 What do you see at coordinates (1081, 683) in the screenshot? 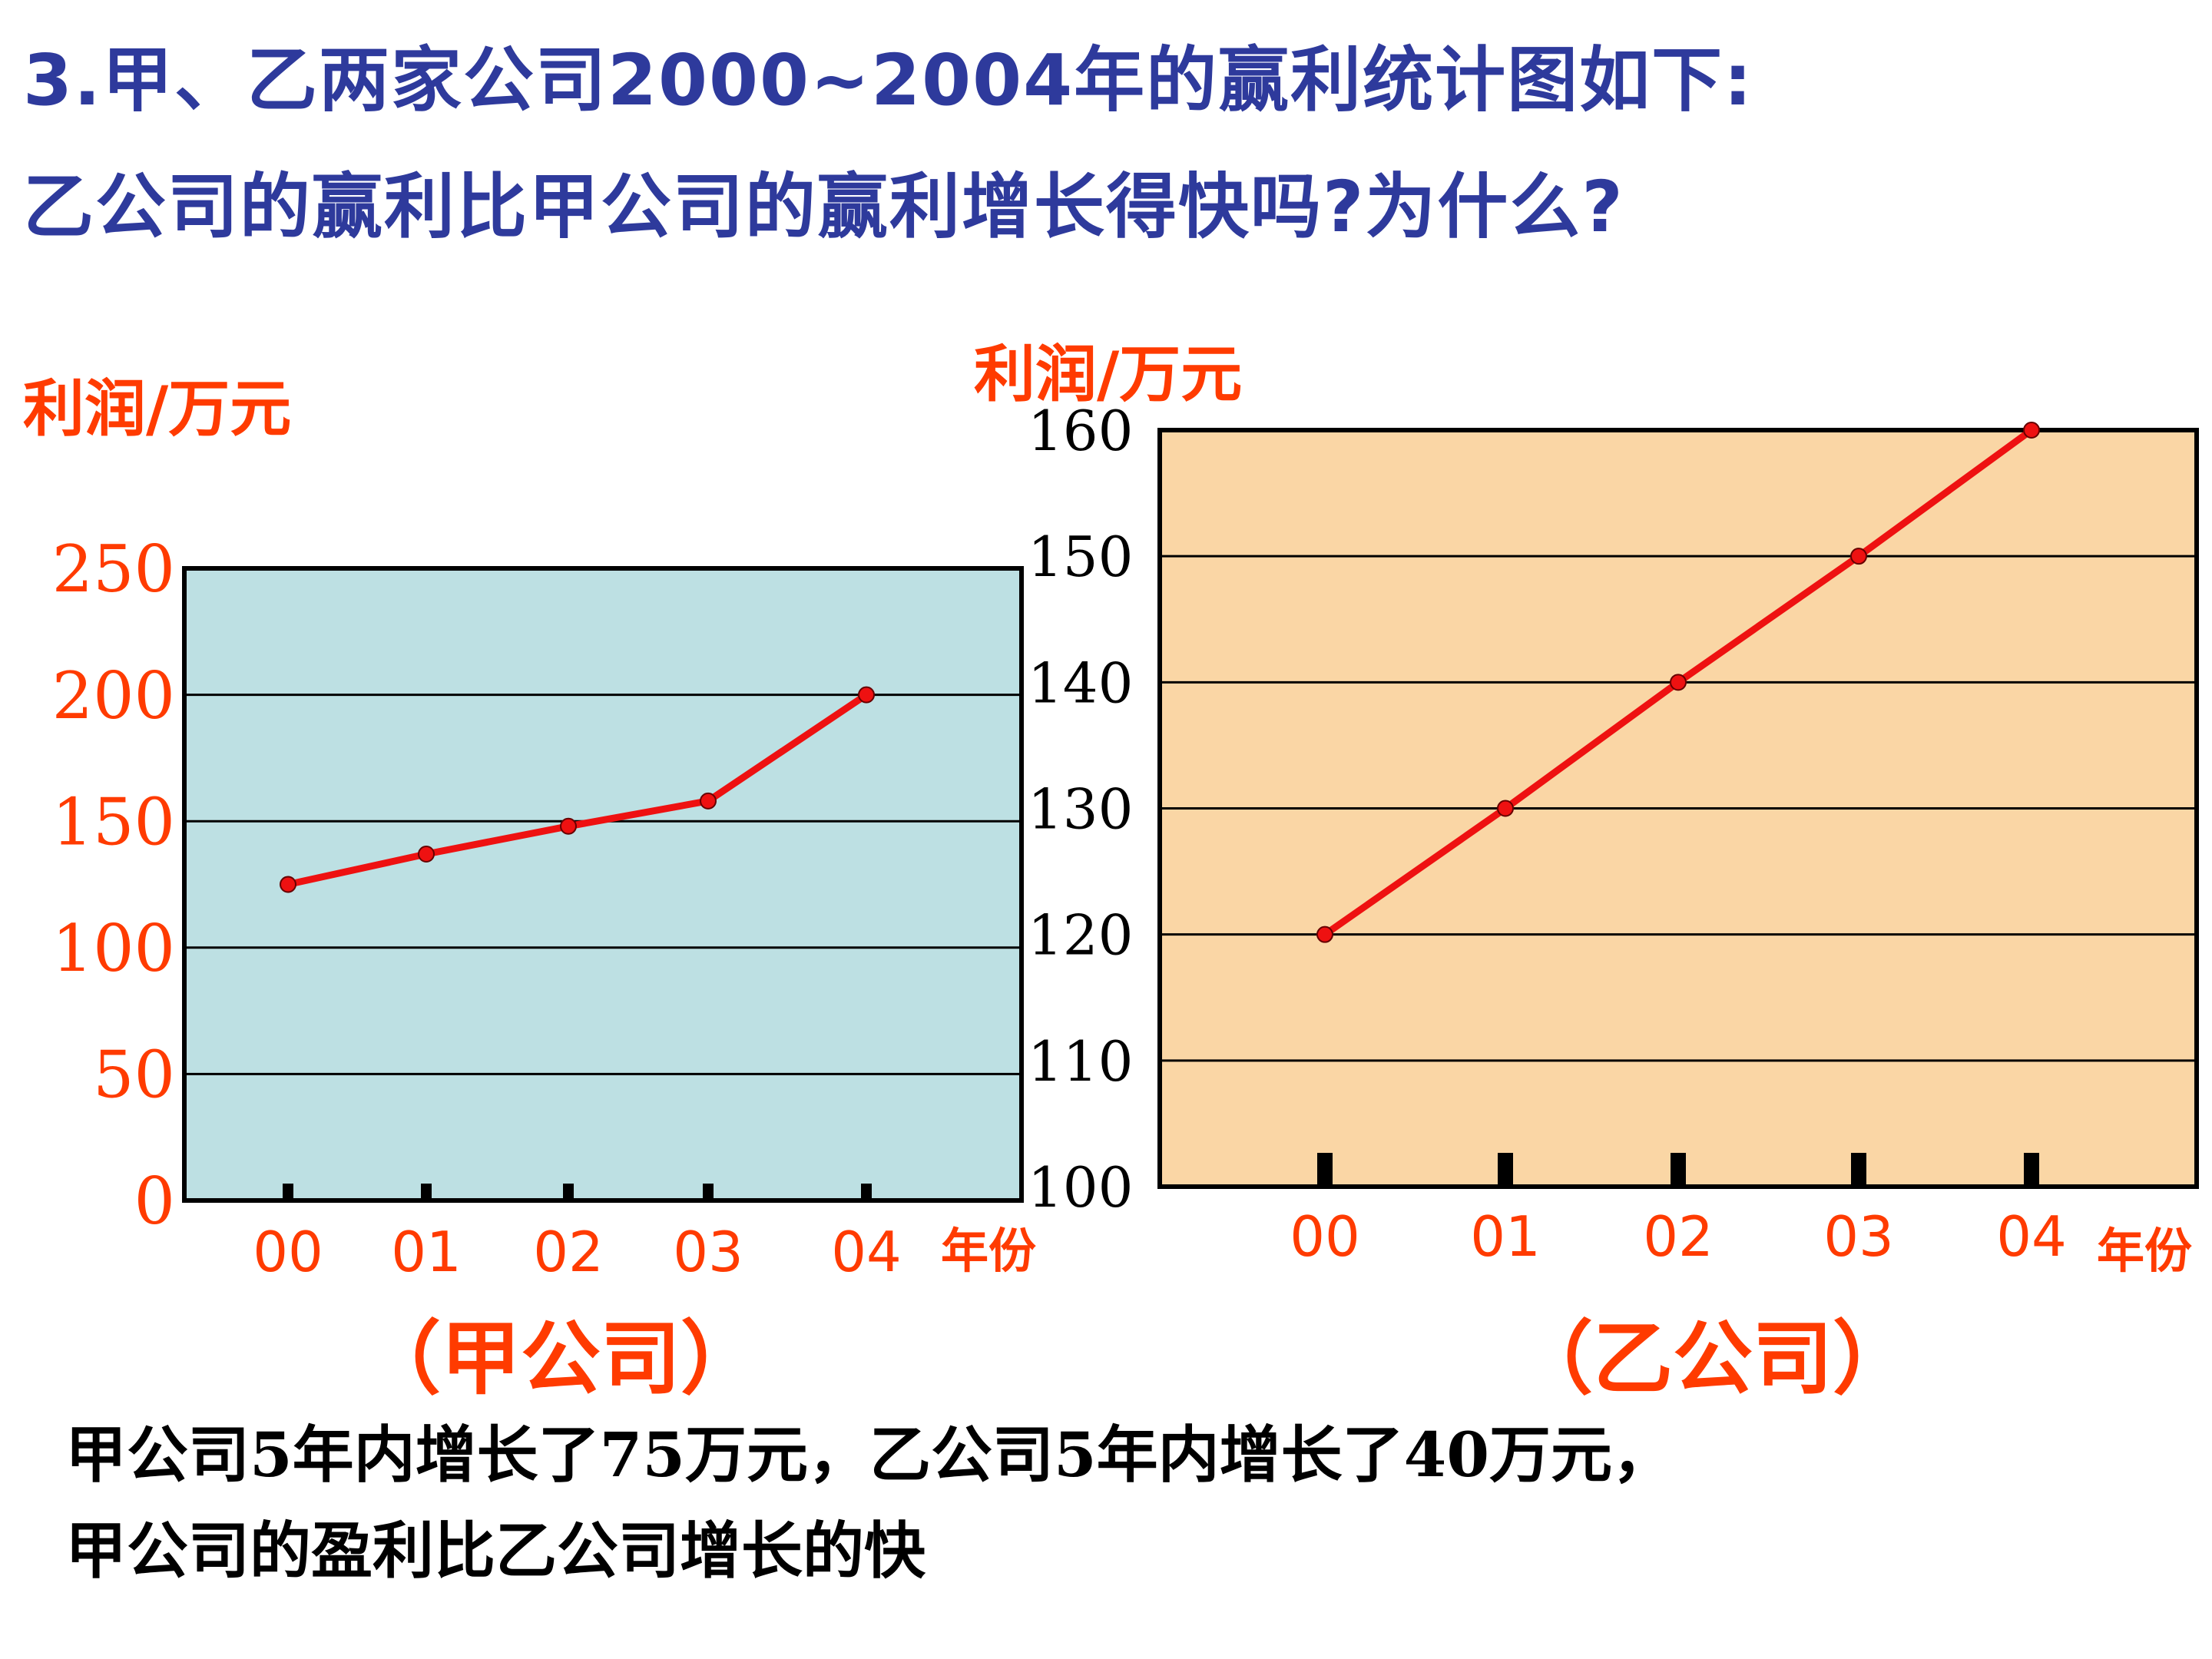
I see `y-tick-label: 140` at bounding box center [1081, 683].